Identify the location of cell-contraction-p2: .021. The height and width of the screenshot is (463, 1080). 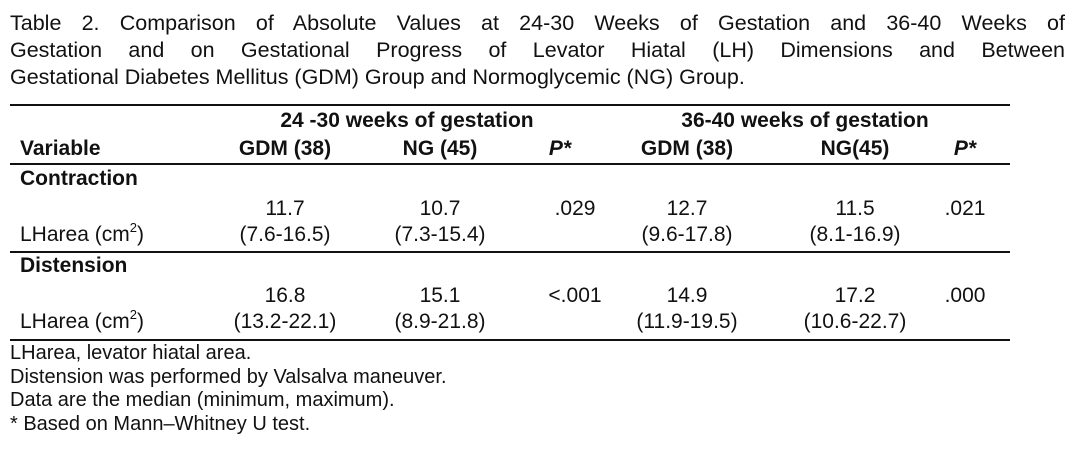
(965, 208).